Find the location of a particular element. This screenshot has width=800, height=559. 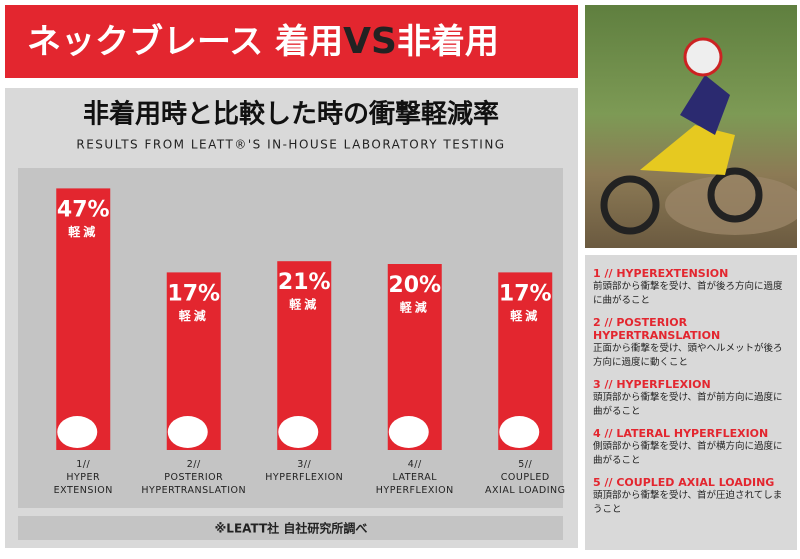

item-text: 頭頂部から衝撃を受け、首が前方向に過度に曲がること is located at coordinates (688, 404).